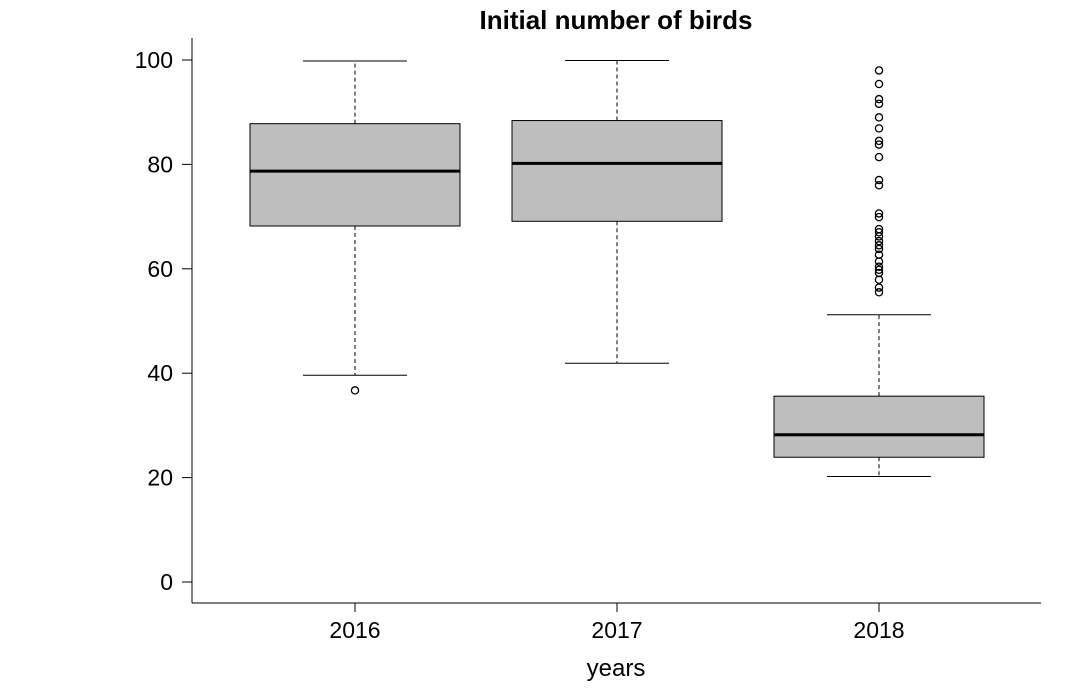 This screenshot has height=699, width=1080. Describe the element at coordinates (355, 227) in the screenshot. I see `box-2016` at that location.